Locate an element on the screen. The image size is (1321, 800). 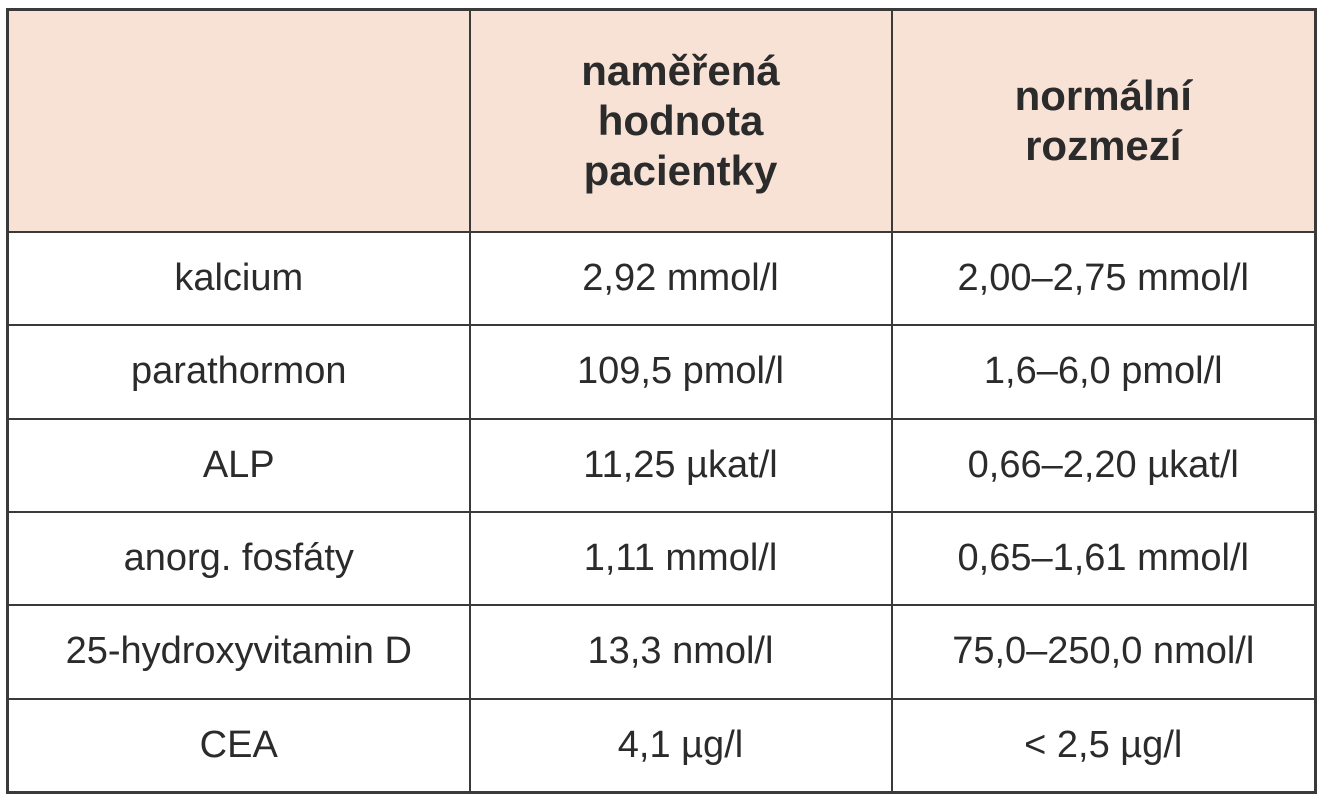
row-normal-range: 2,00–2,75 mmol/l is located at coordinates (1103, 278).